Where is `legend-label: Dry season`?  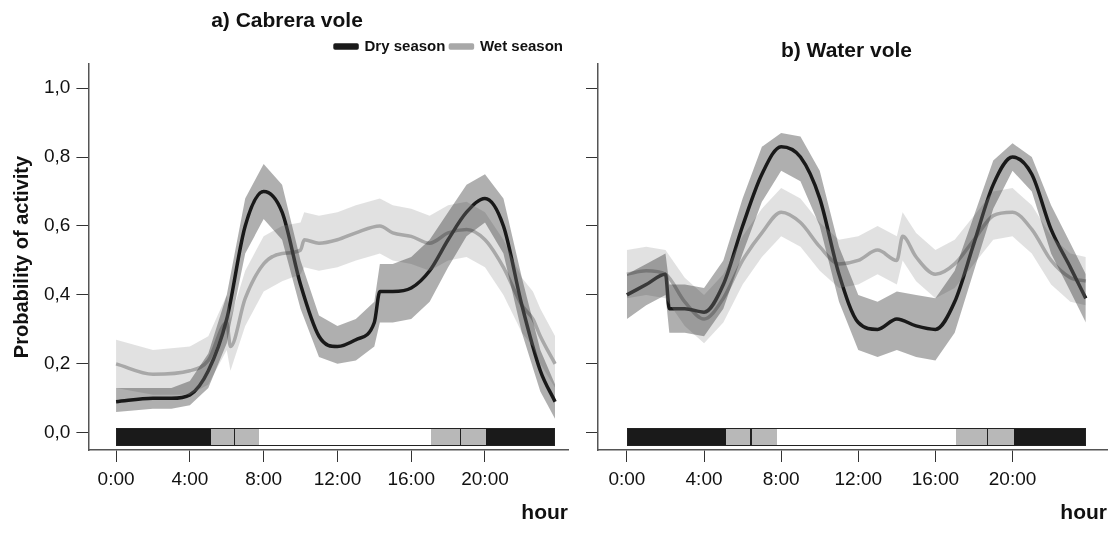 legend-label: Dry season is located at coordinates (405, 45).